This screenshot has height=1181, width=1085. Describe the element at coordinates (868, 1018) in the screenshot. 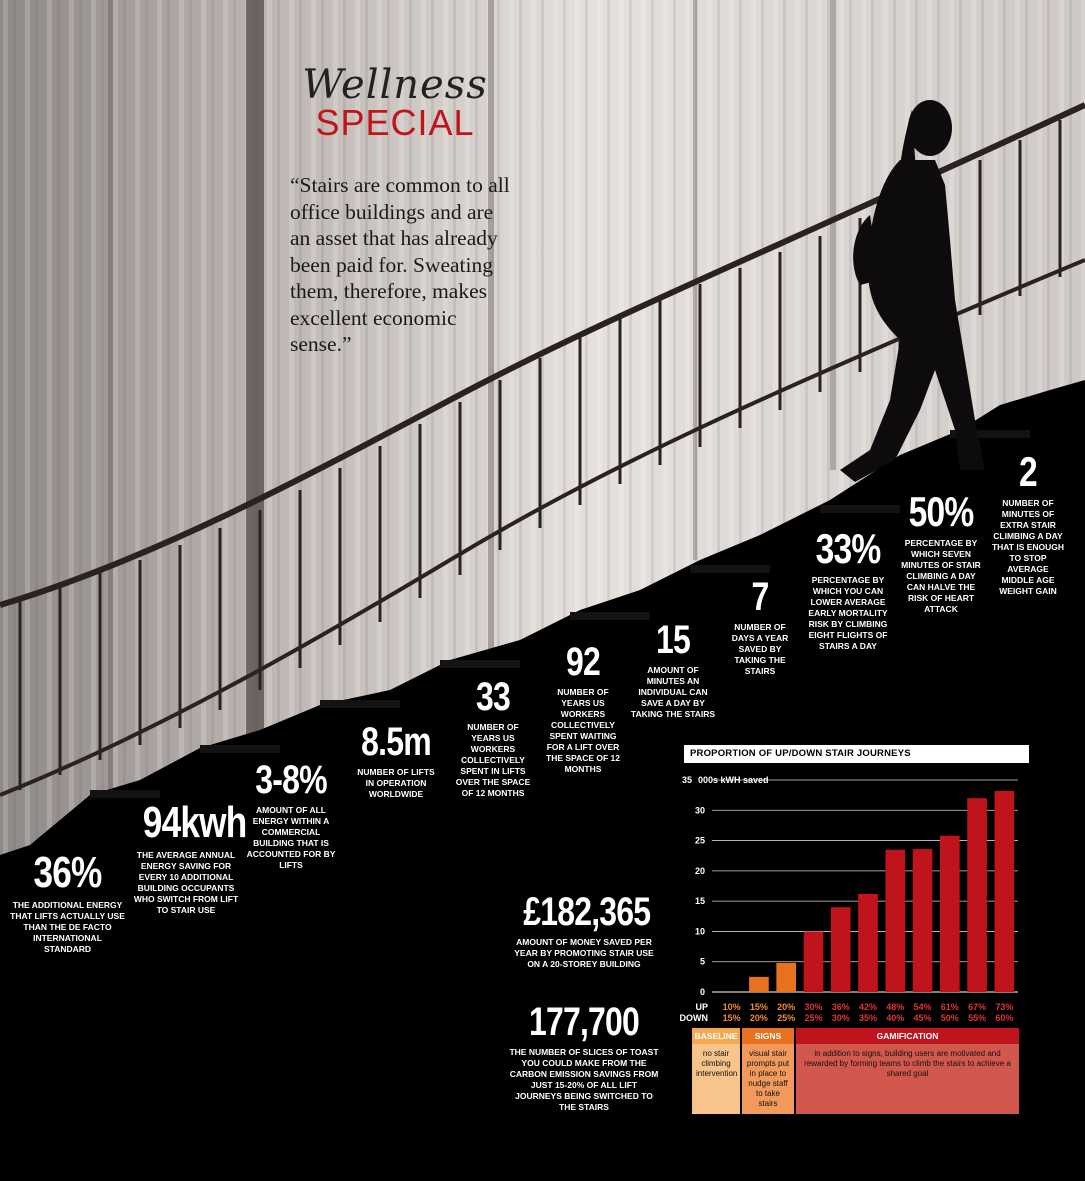

I see `x-label-down-5: 35%` at that location.